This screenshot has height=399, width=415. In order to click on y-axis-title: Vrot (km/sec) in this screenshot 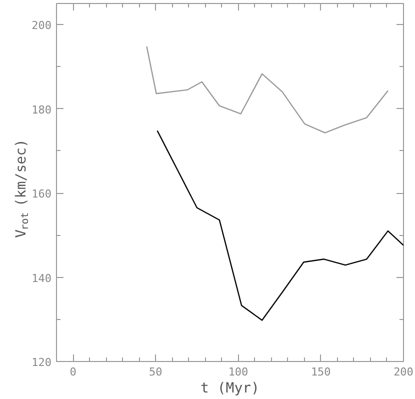, I will do `click(22, 188)`.